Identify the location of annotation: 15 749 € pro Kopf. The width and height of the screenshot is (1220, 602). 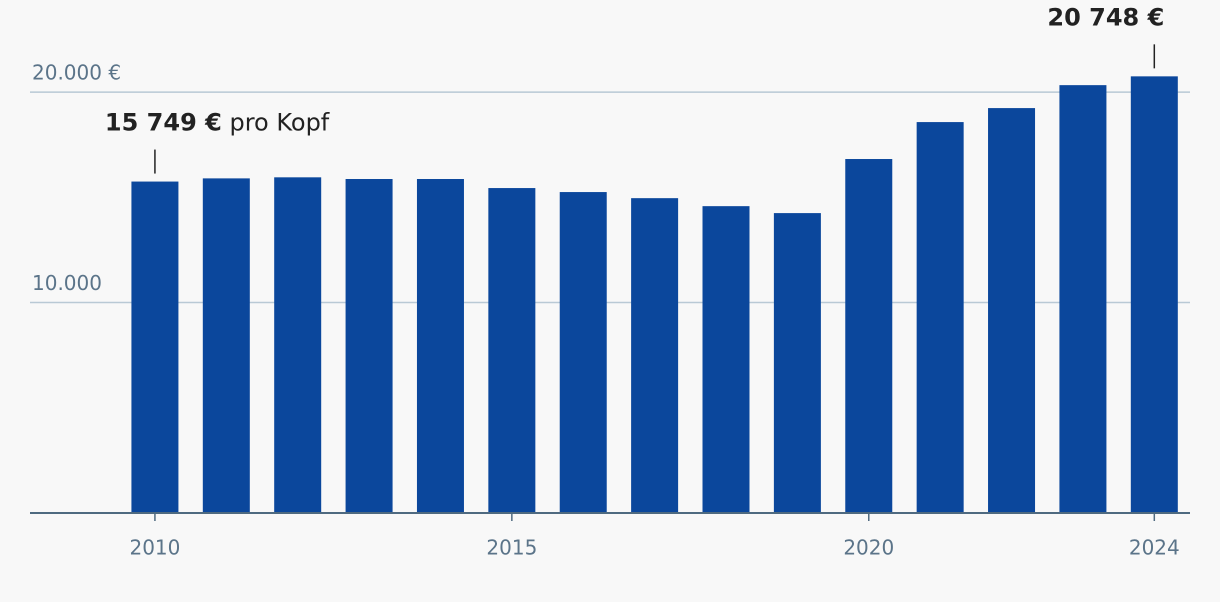
(217, 123).